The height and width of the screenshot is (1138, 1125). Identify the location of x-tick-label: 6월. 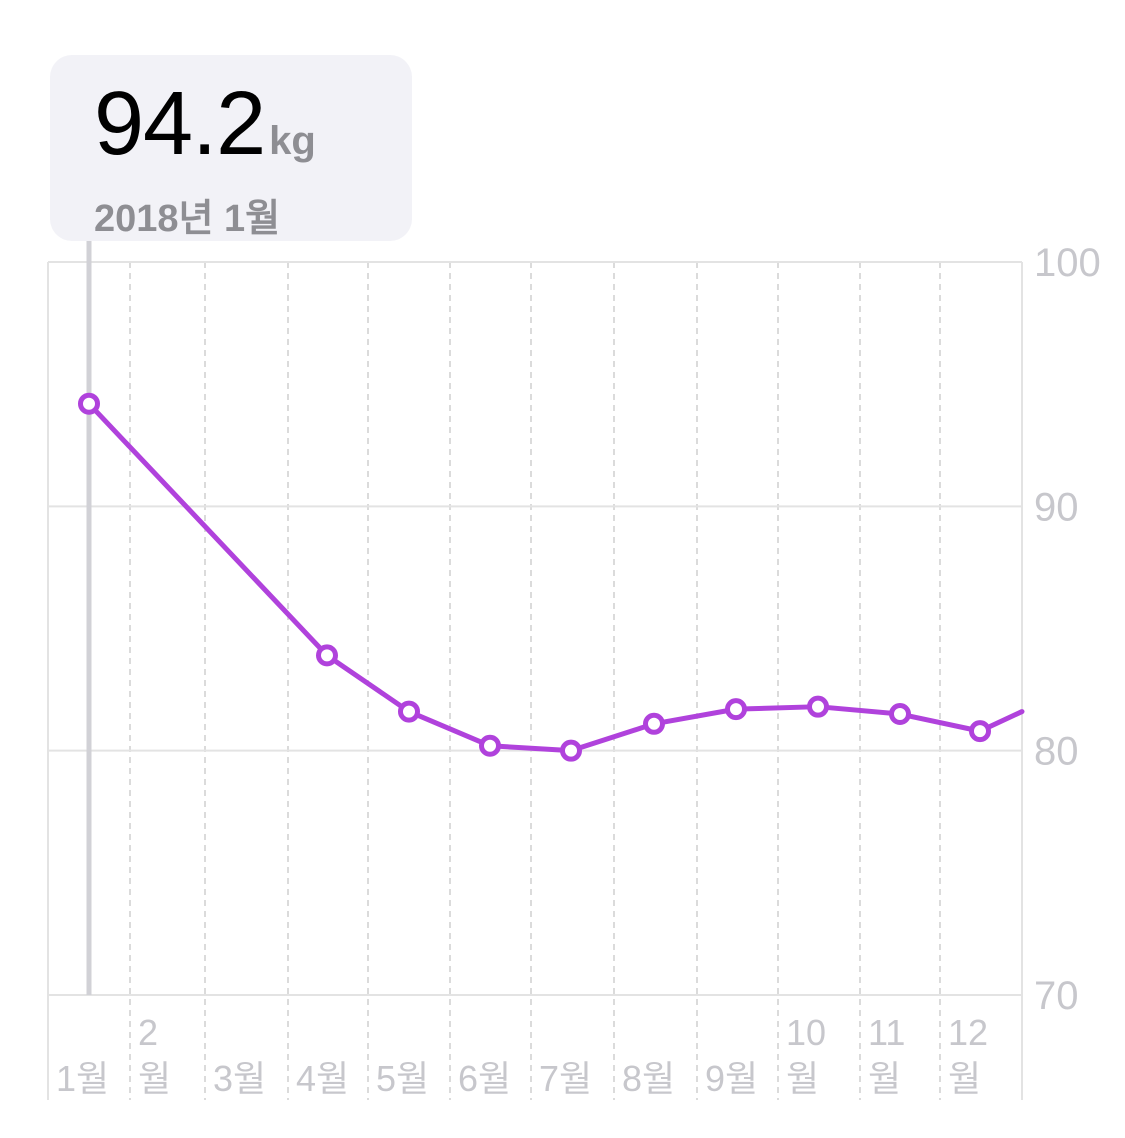
(484, 1078).